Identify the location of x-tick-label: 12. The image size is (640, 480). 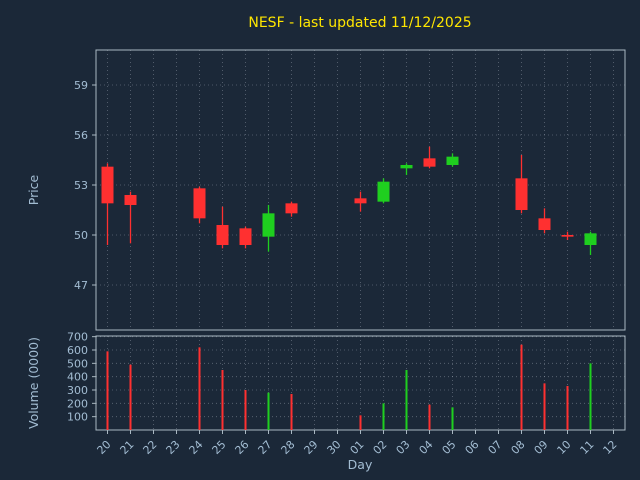
(610, 447).